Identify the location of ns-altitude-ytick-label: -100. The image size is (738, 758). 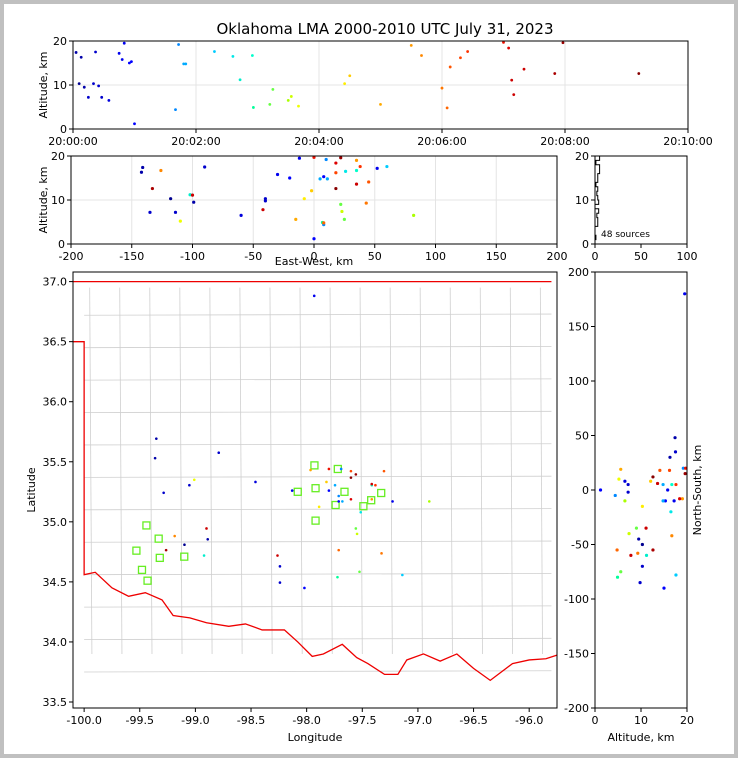
(576, 599).